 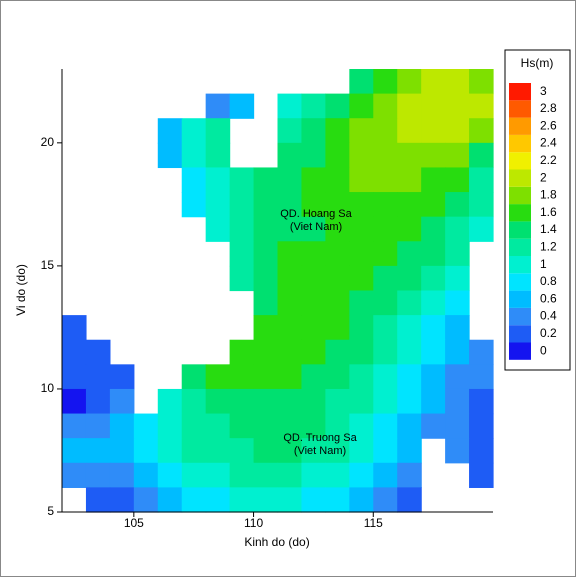 What do you see at coordinates (48, 142) in the screenshot?
I see `y-tick-label: 20` at bounding box center [48, 142].